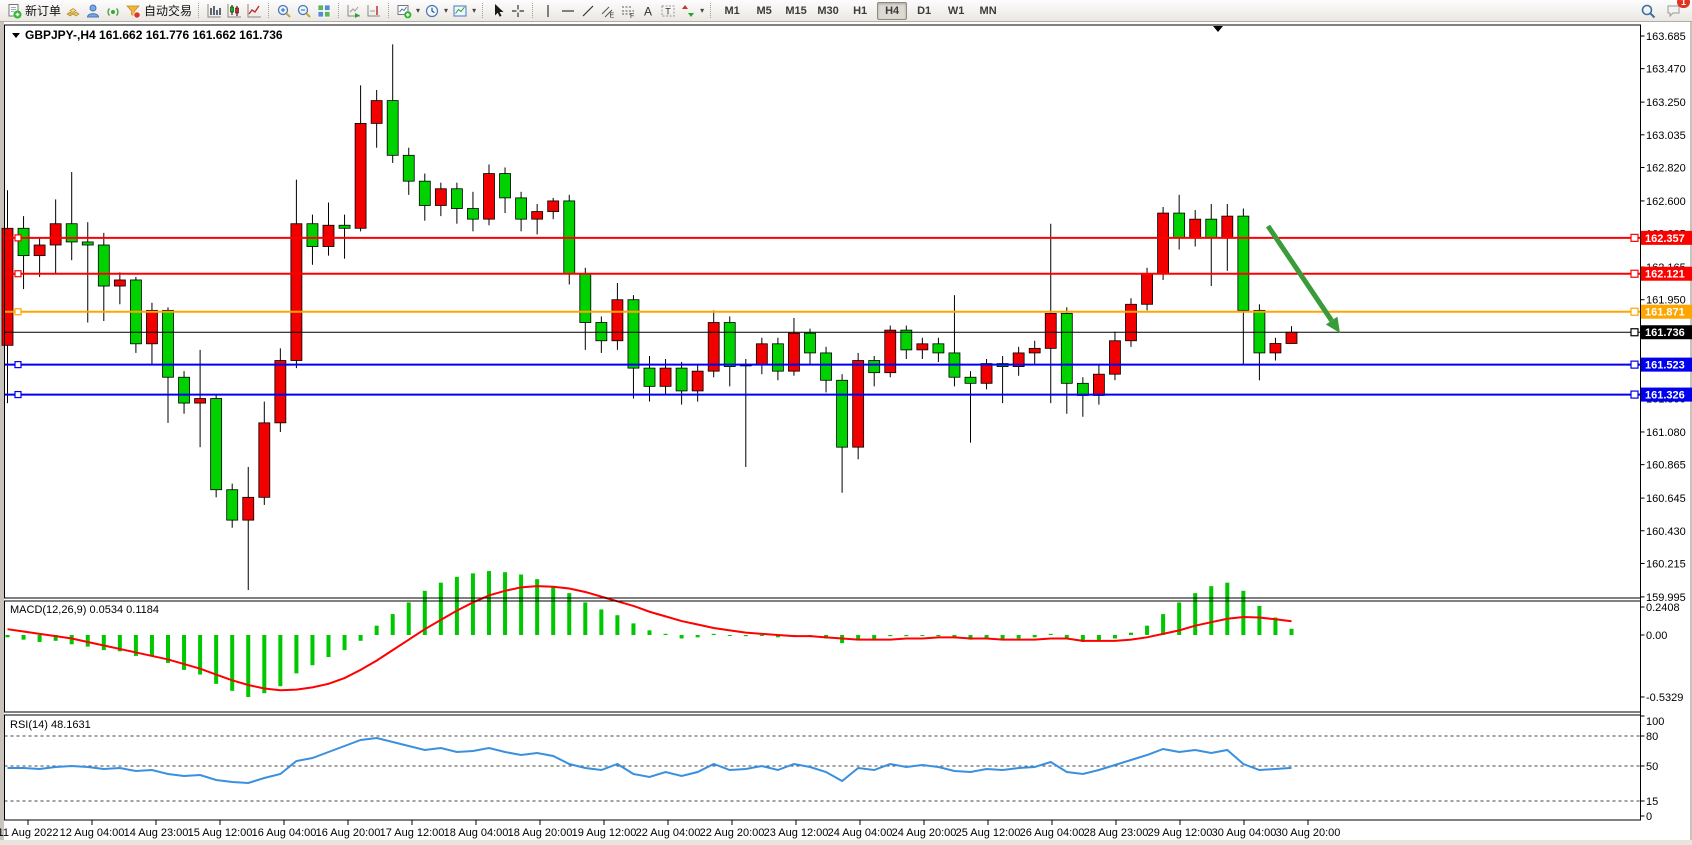 This screenshot has height=845, width=1692. Describe the element at coordinates (732, 10) in the screenshot. I see `timeframe-m1-button: M1` at that location.